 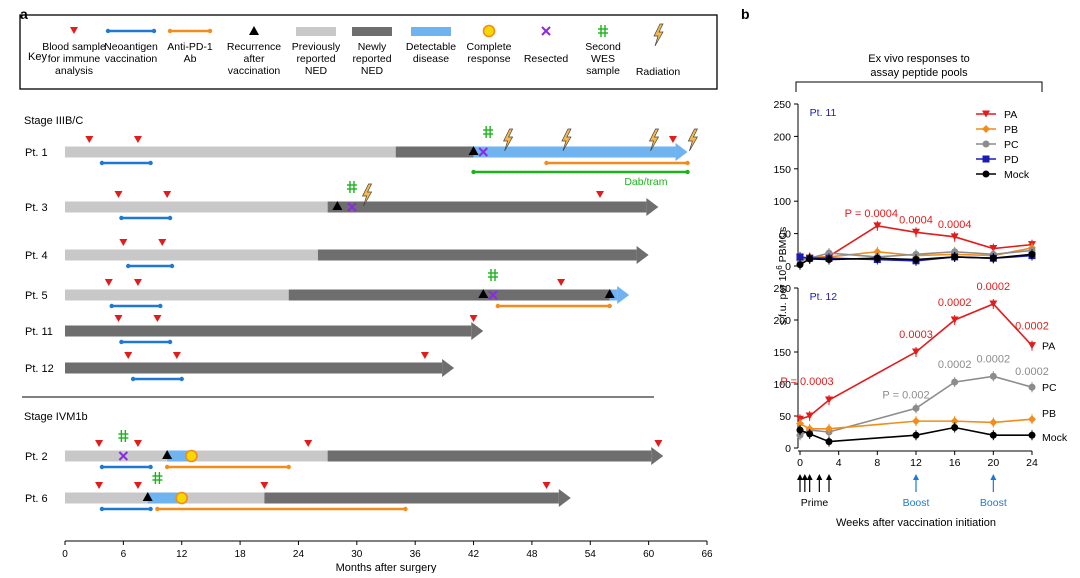 What do you see at coordinates (24, 14) in the screenshot?
I see `panel-a-label: a` at bounding box center [24, 14].